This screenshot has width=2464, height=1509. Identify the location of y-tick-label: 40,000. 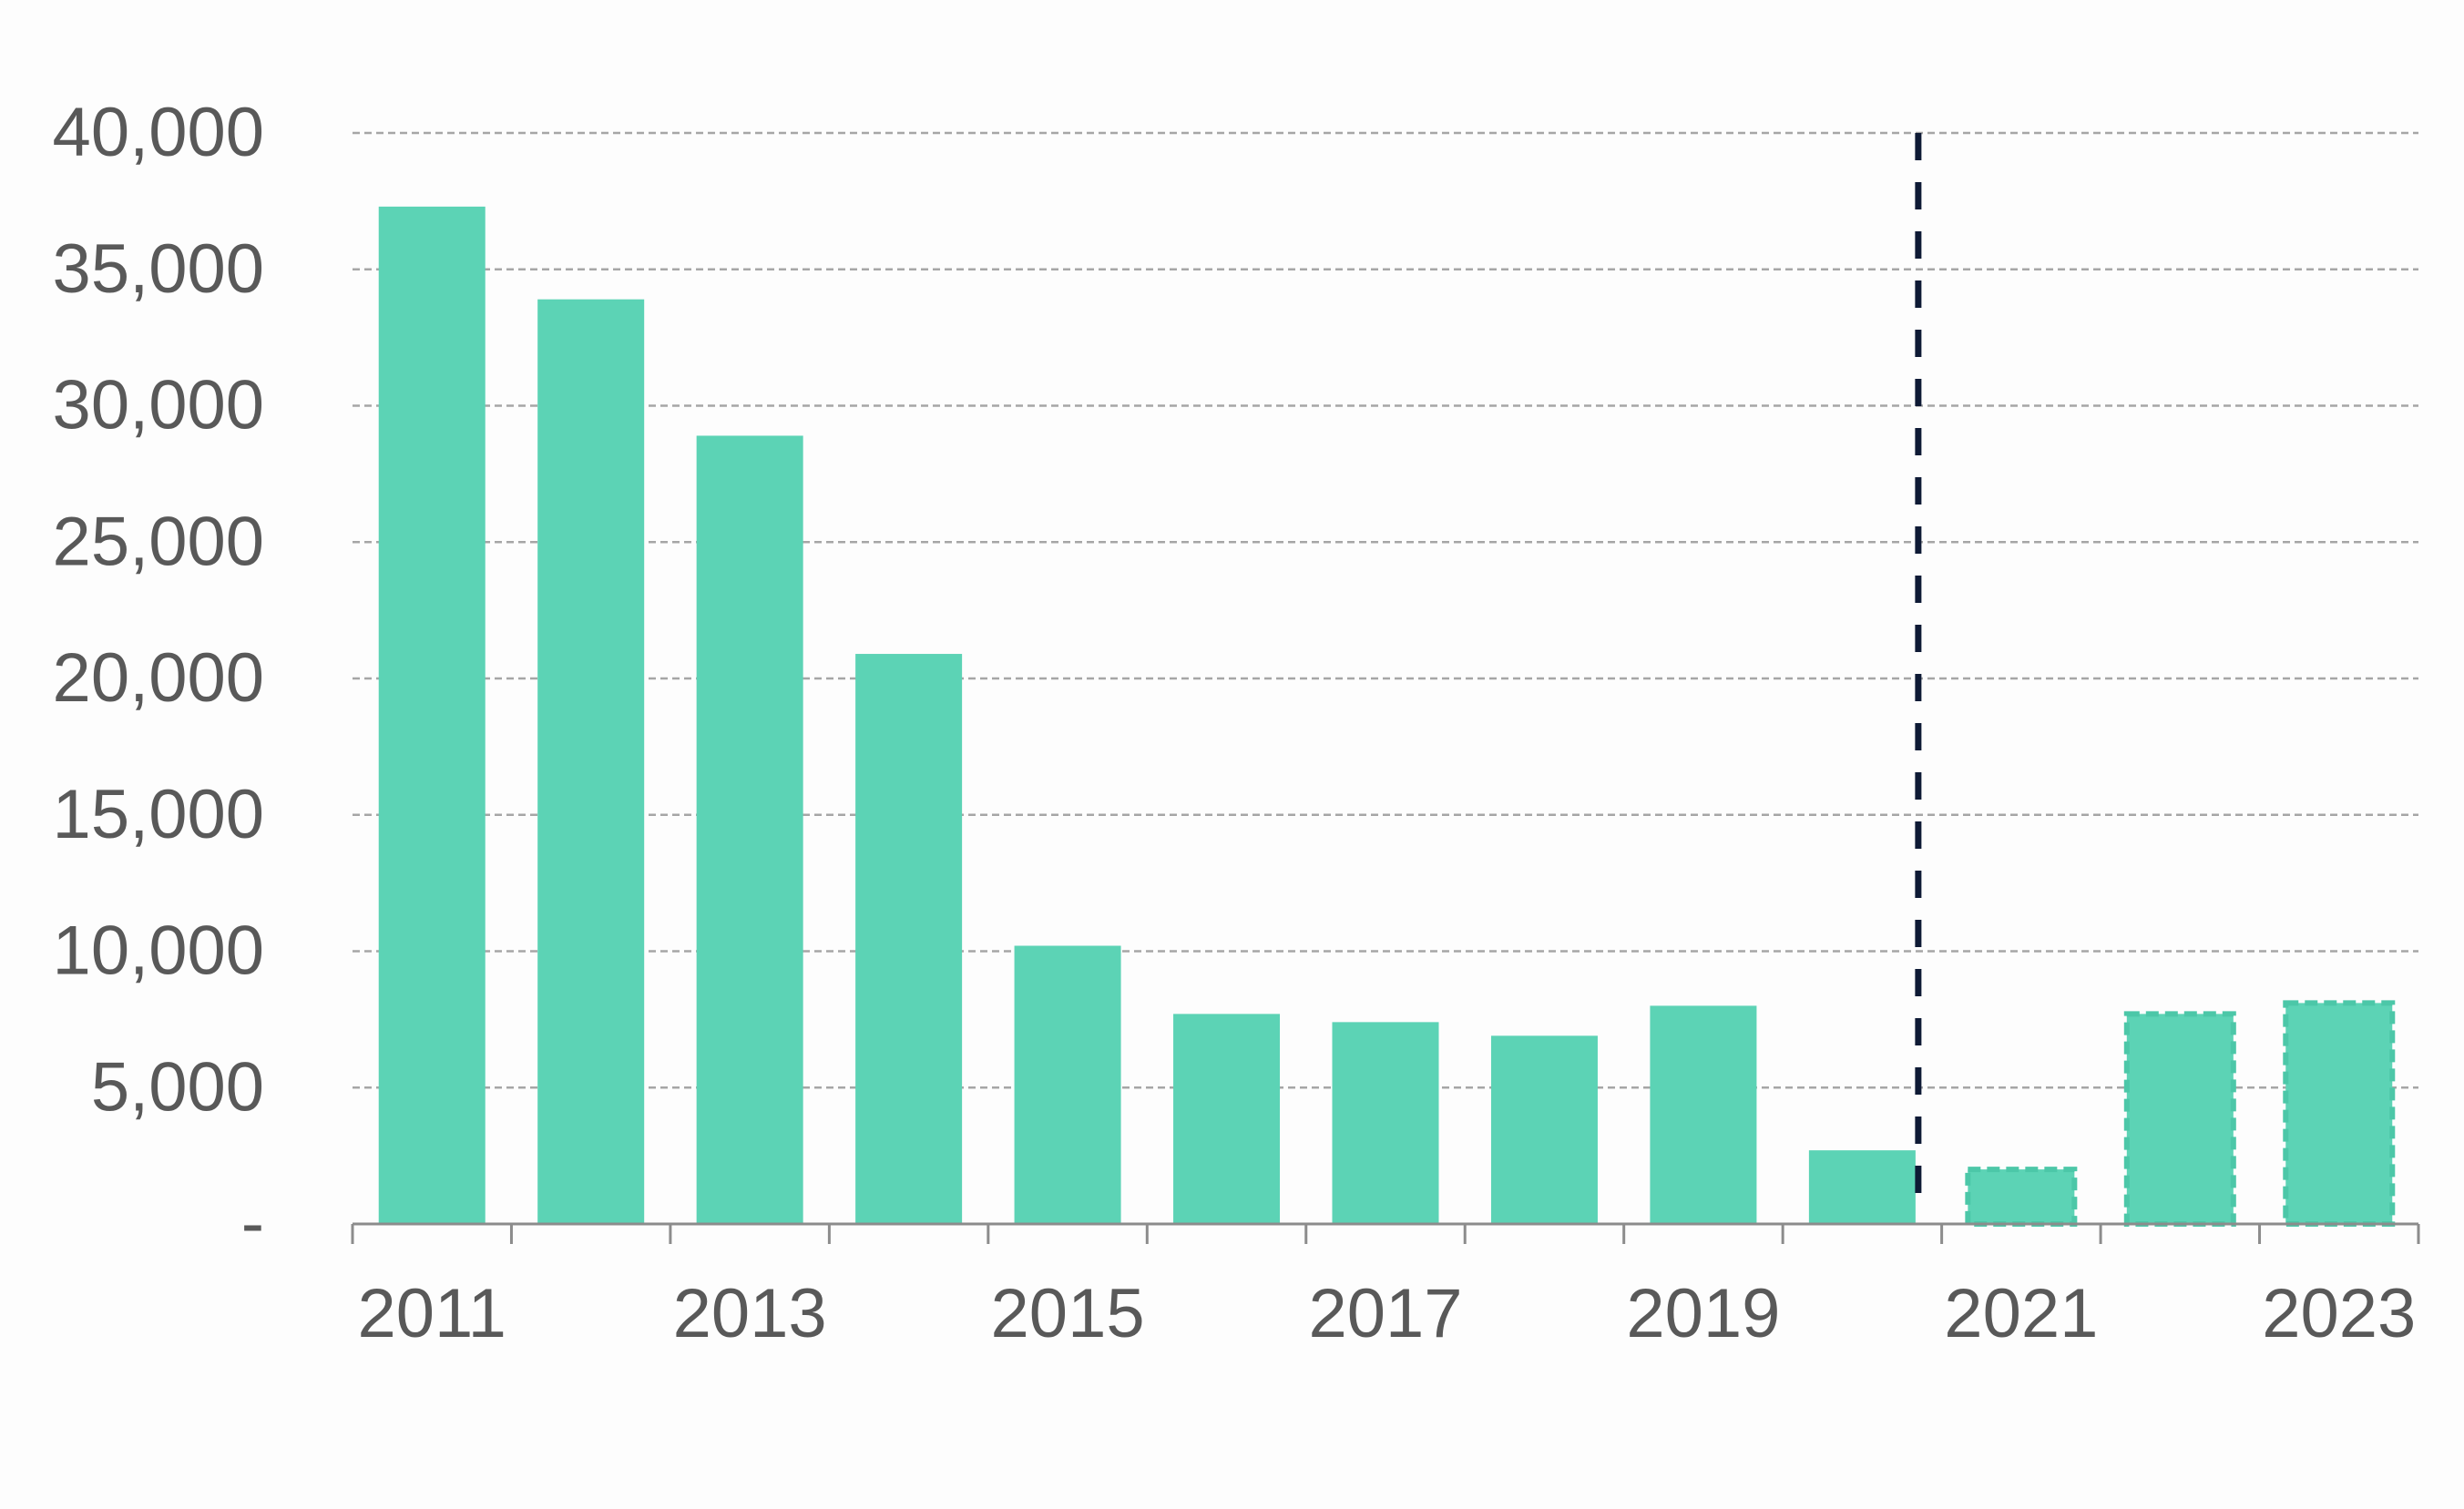
(158, 132).